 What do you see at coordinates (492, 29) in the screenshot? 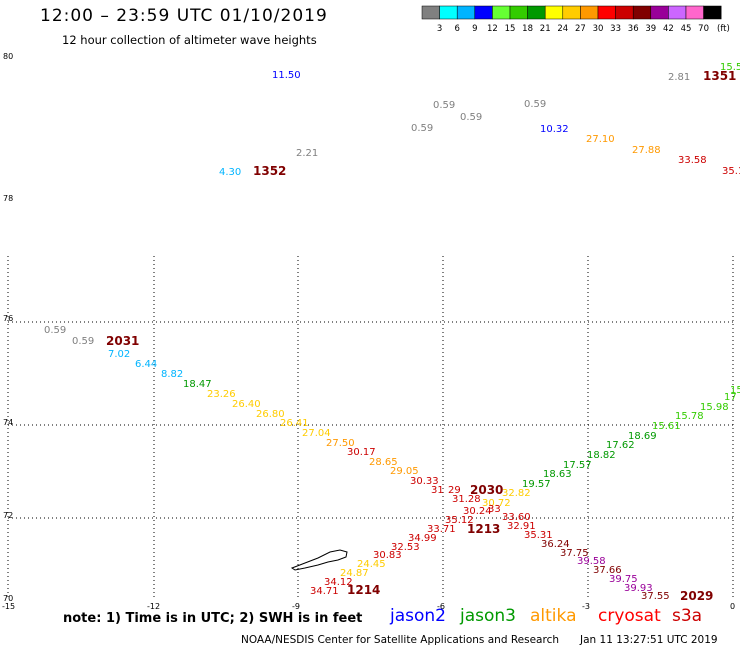
I see `color-scale-tick: 12` at bounding box center [492, 29].